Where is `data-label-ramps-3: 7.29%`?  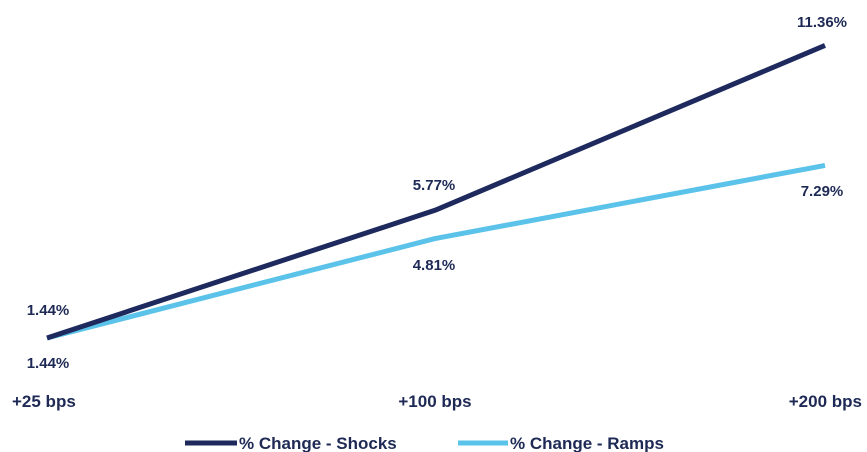
data-label-ramps-3: 7.29% is located at coordinates (822, 191).